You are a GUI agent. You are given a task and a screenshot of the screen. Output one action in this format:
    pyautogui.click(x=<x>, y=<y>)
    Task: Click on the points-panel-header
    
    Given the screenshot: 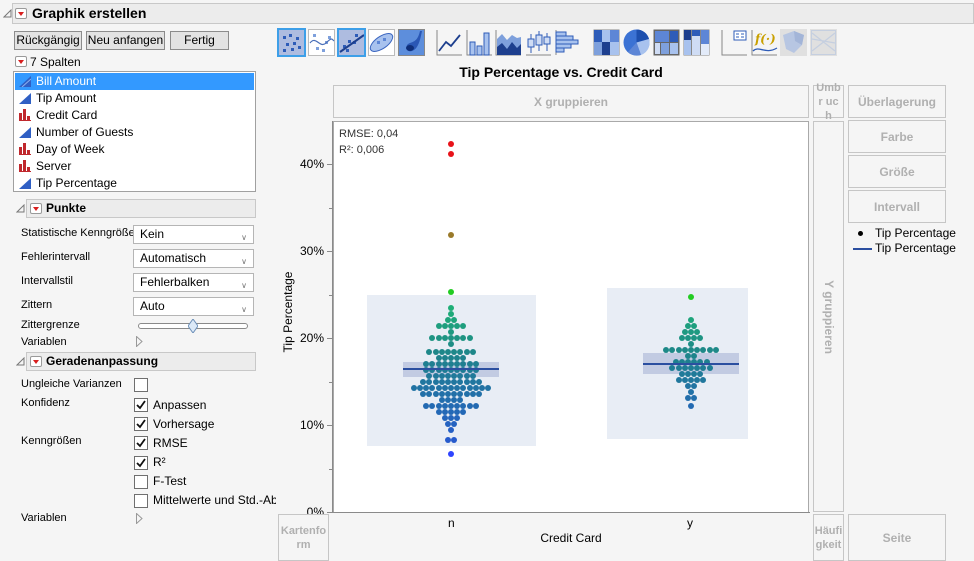 What is the action you would take?
    pyautogui.click(x=141, y=208)
    